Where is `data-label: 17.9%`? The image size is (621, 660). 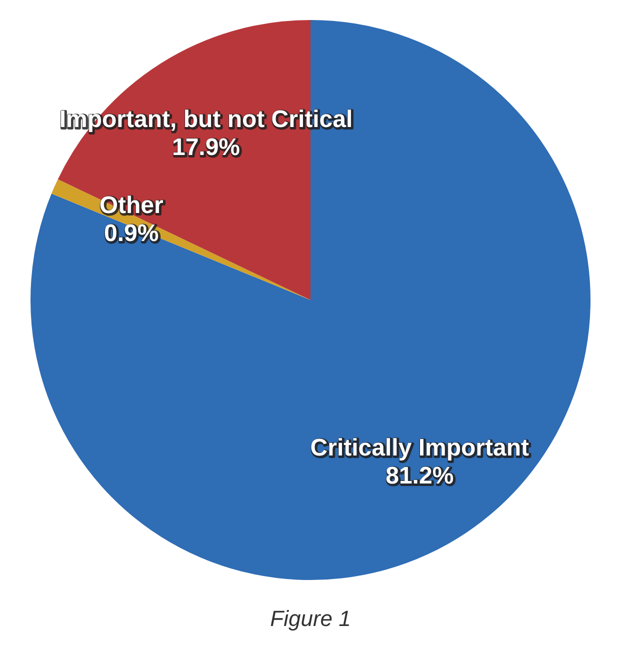 data-label: 17.9% is located at coordinates (207, 148).